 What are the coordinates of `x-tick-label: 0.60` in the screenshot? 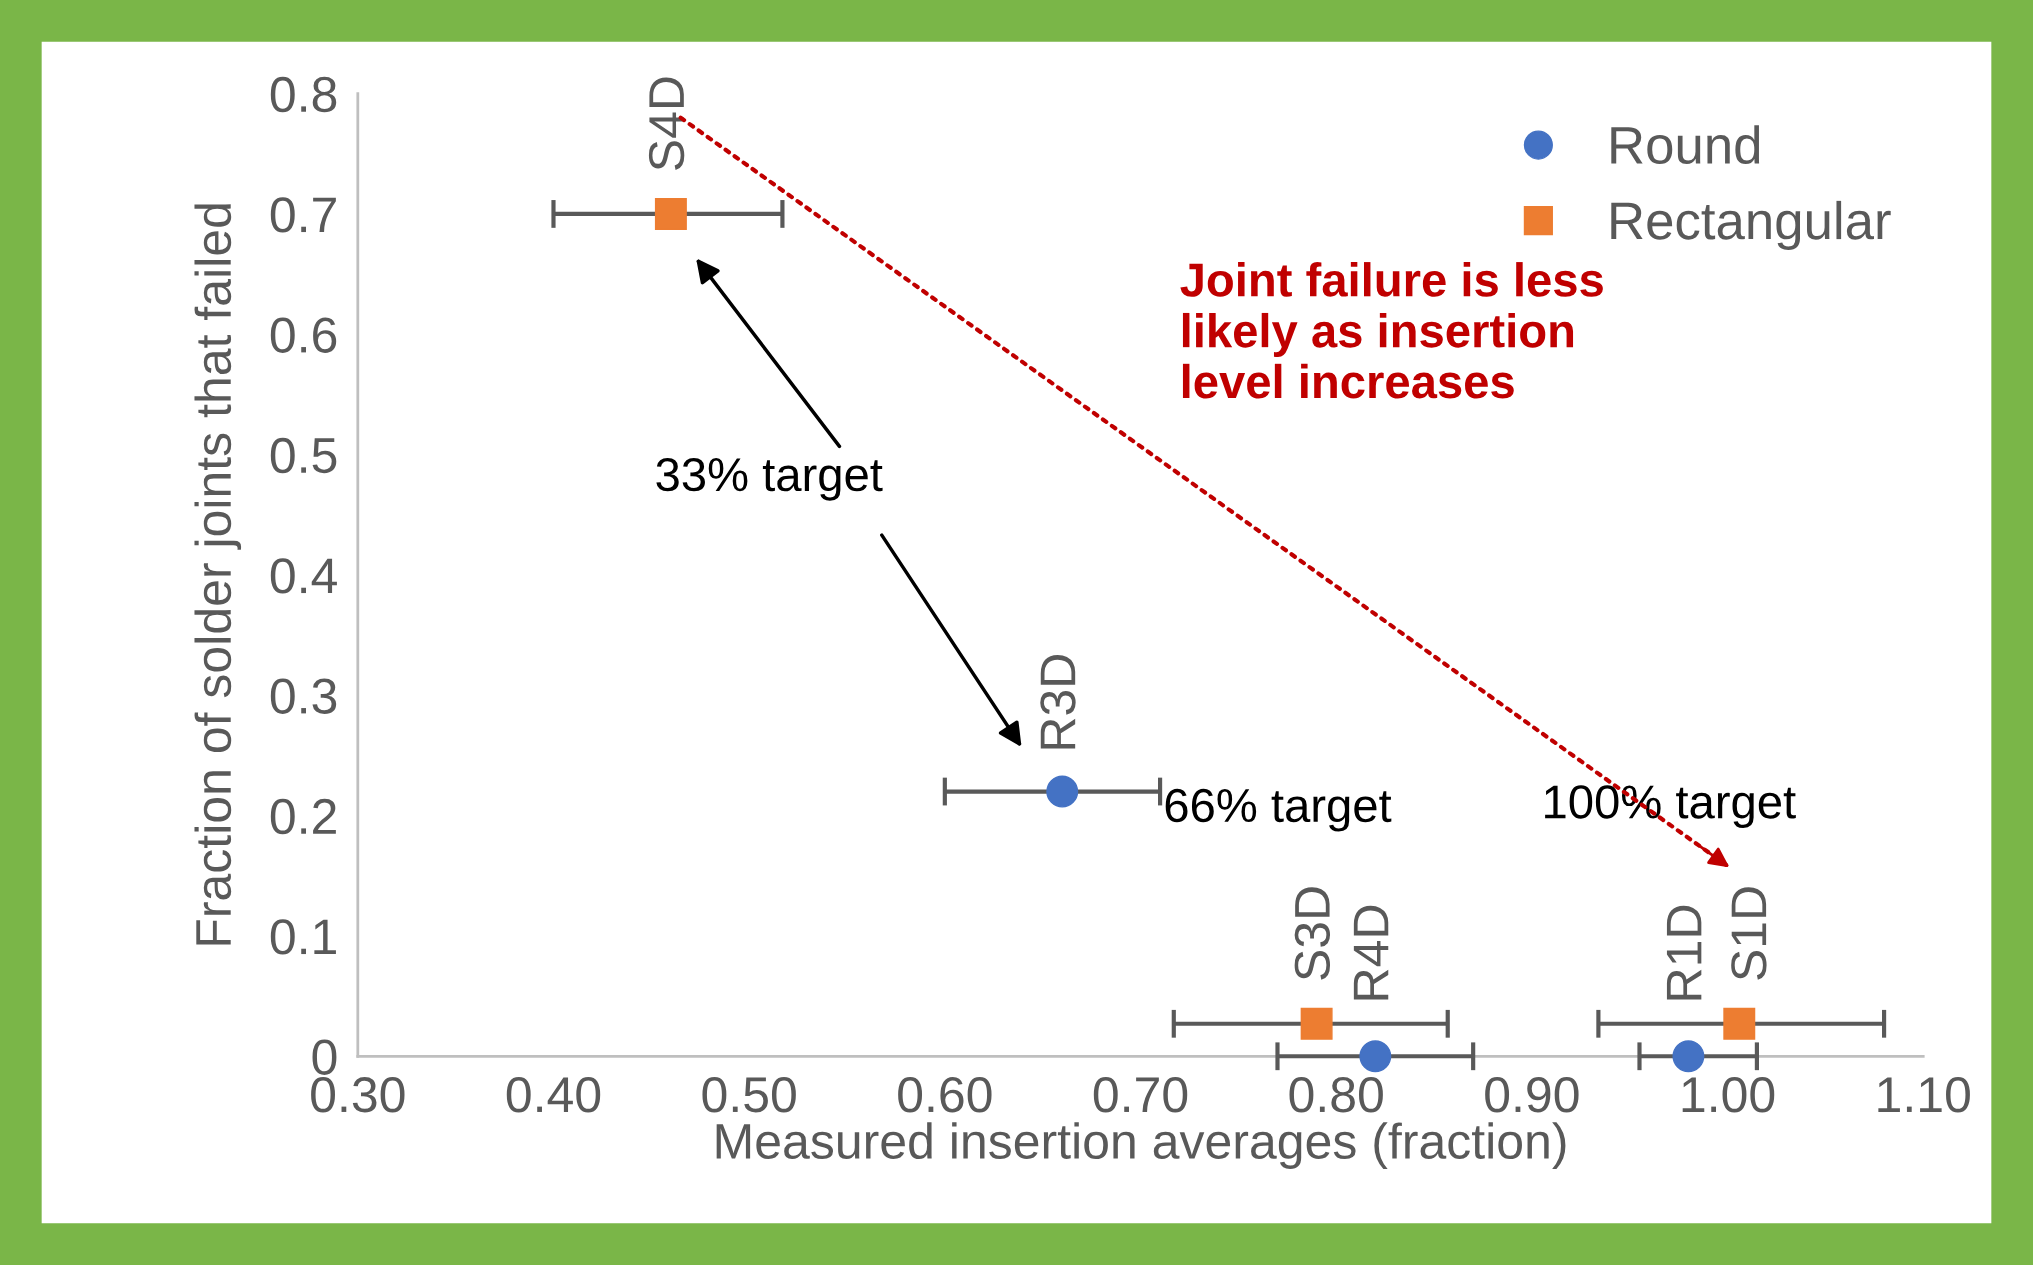 It's located at (945, 1095).